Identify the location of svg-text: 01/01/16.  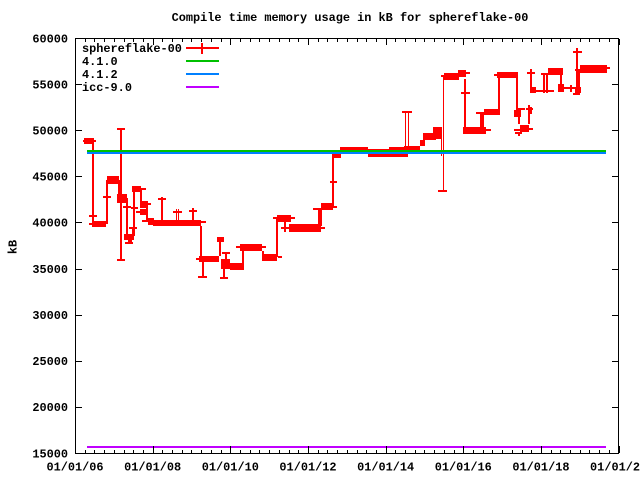
(463, 467).